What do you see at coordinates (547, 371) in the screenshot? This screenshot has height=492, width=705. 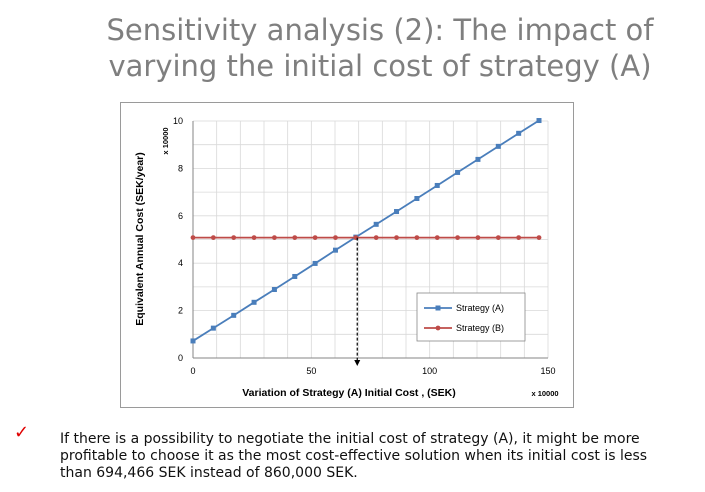 I see `x-tick-label: 150` at bounding box center [547, 371].